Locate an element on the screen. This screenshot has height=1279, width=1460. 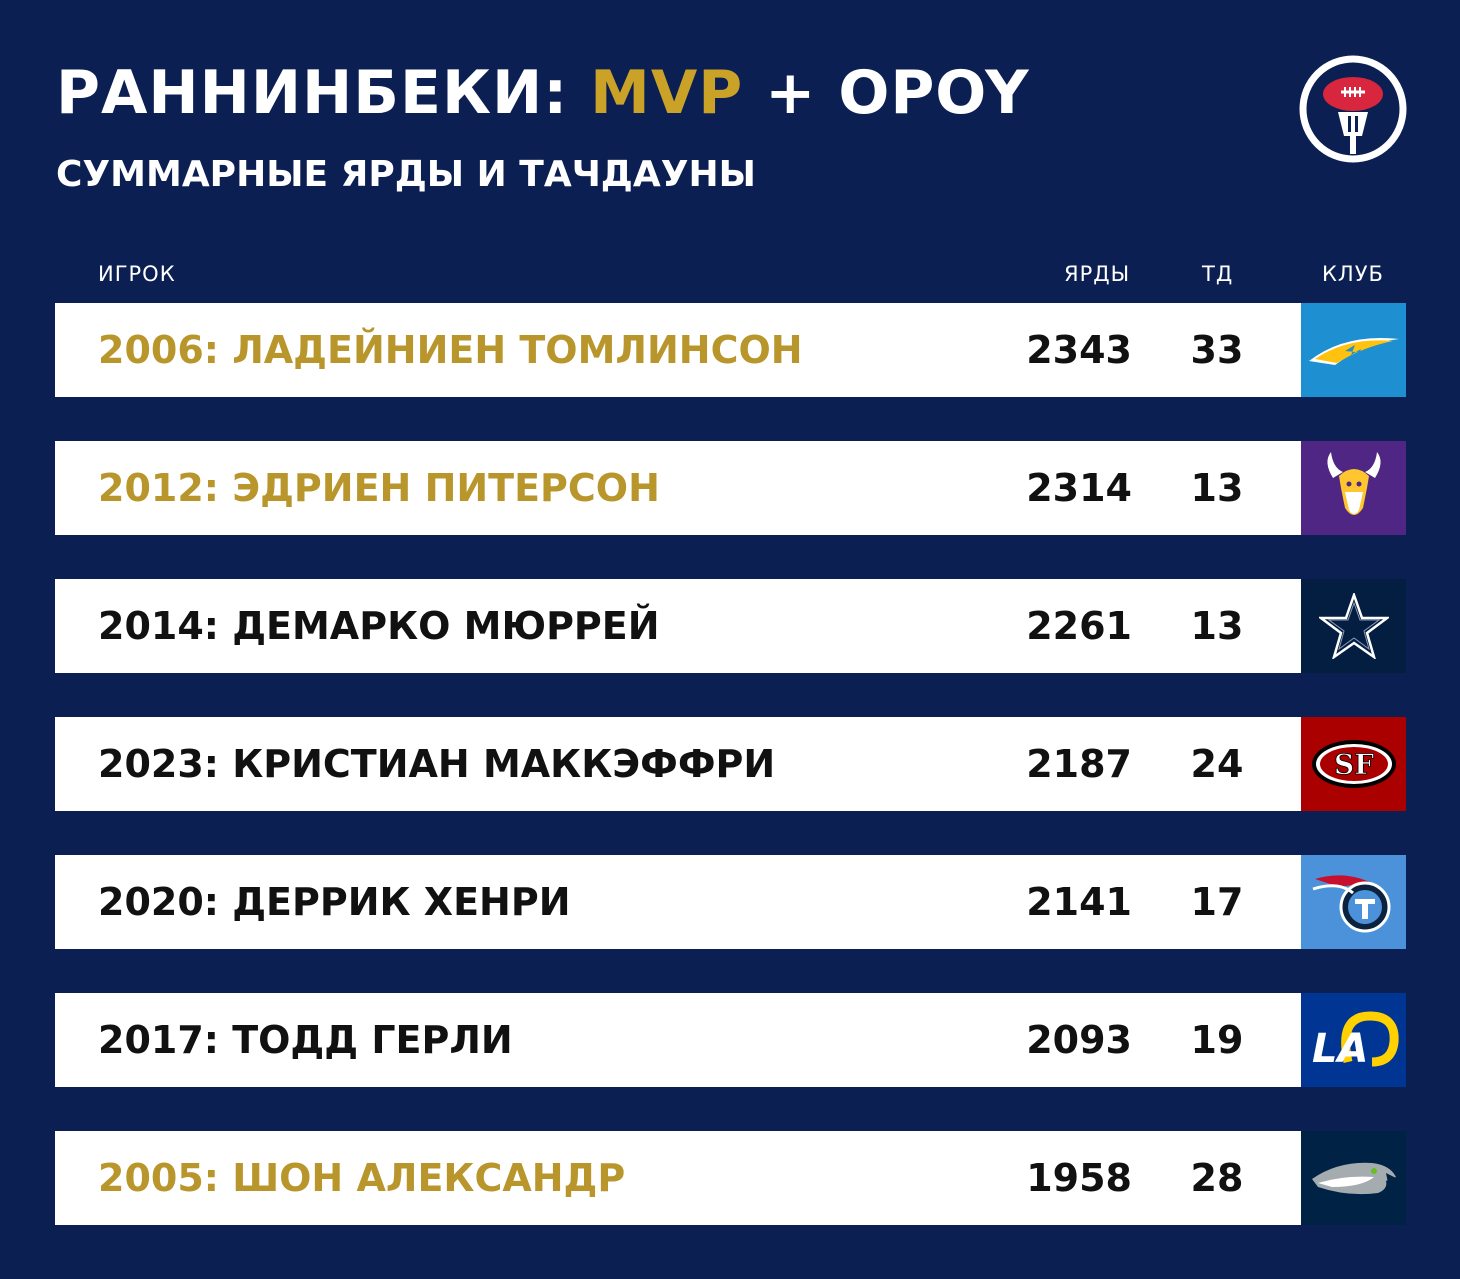
table-row: 2020: ДЕРРИК ХЕНРИ 2141 17 is located at coordinates (730, 902).